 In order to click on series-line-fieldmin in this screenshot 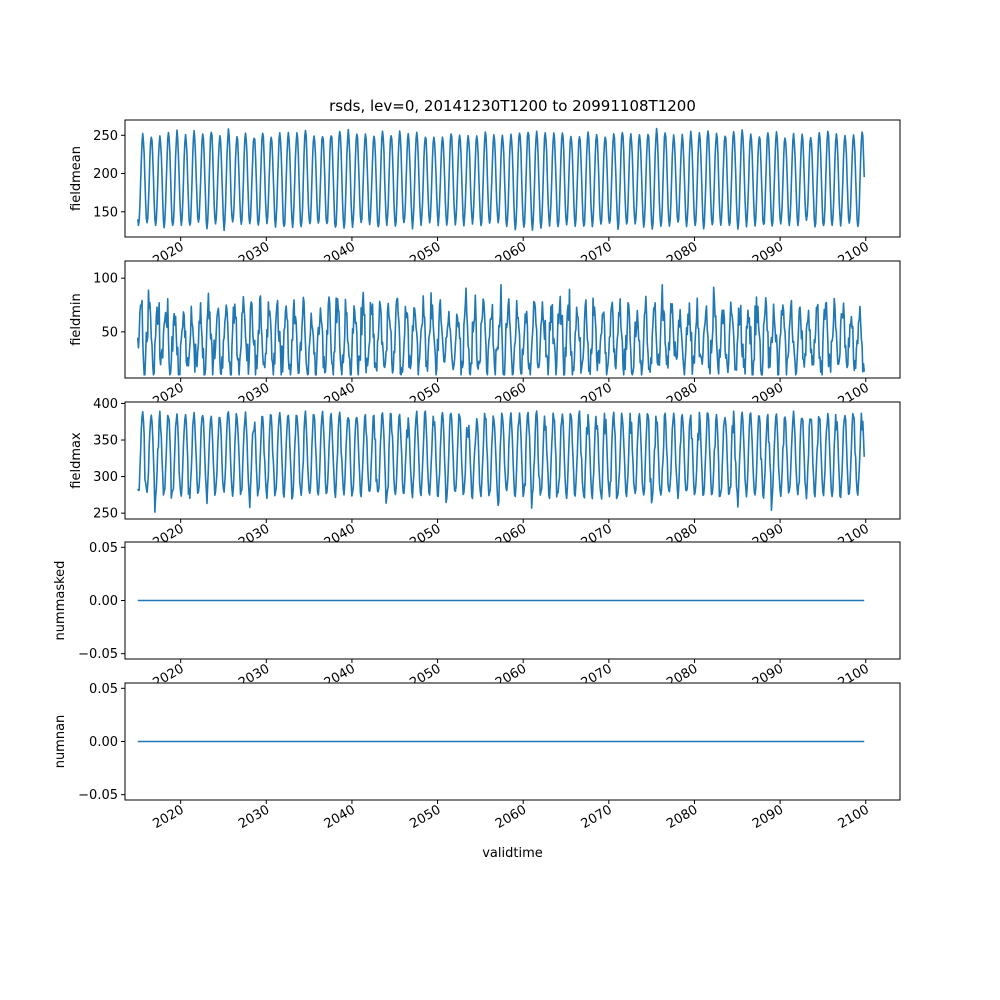, I will do `click(501, 329)`.